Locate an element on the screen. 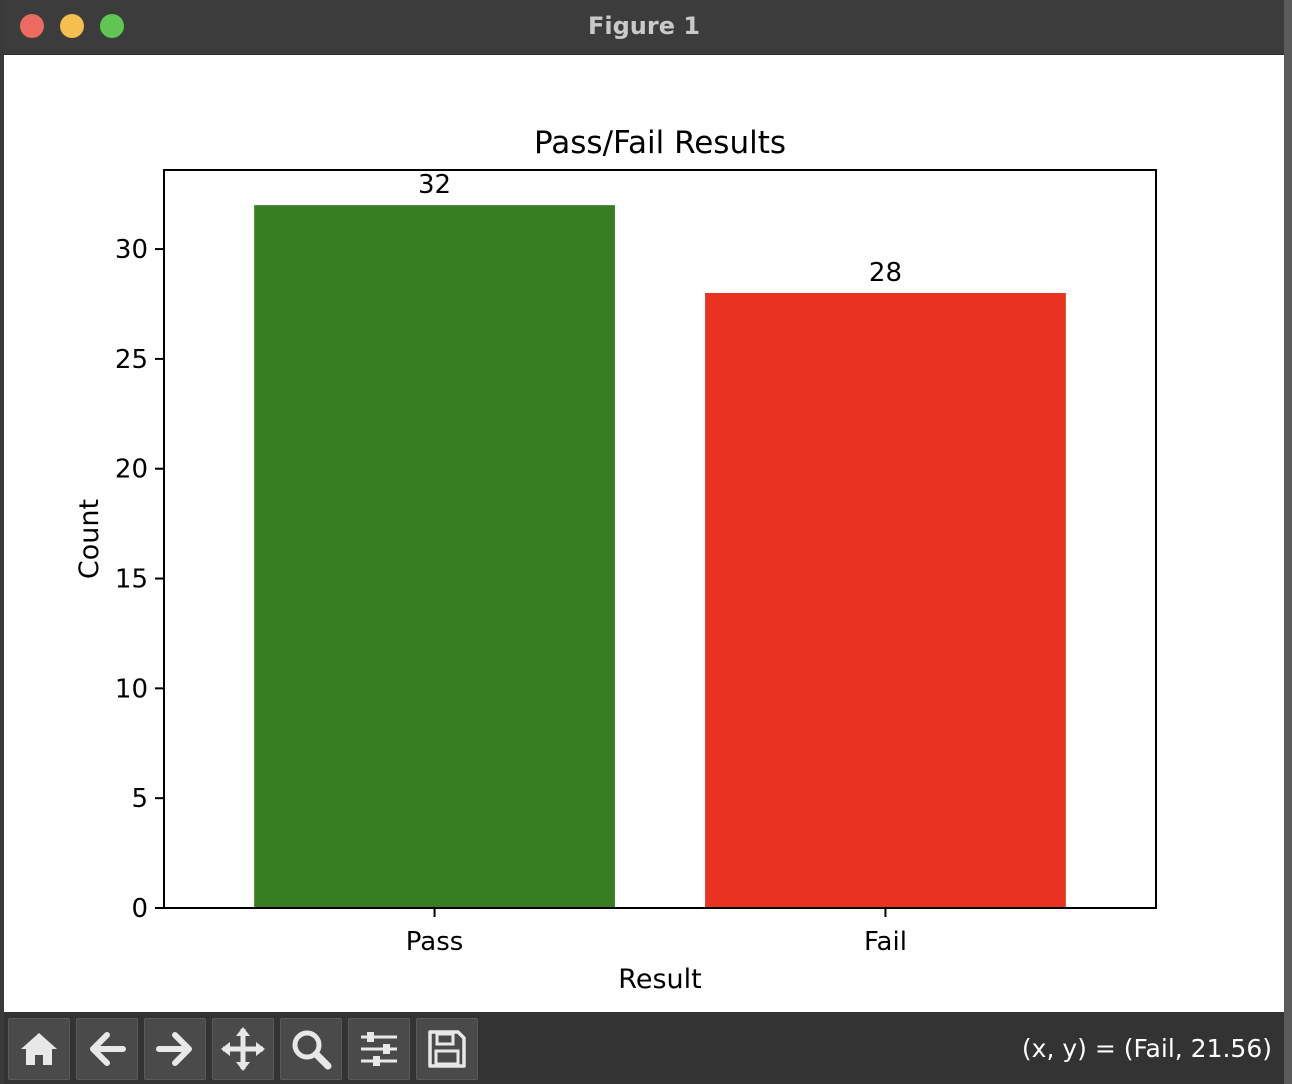  save-icon is located at coordinates (447, 1049).